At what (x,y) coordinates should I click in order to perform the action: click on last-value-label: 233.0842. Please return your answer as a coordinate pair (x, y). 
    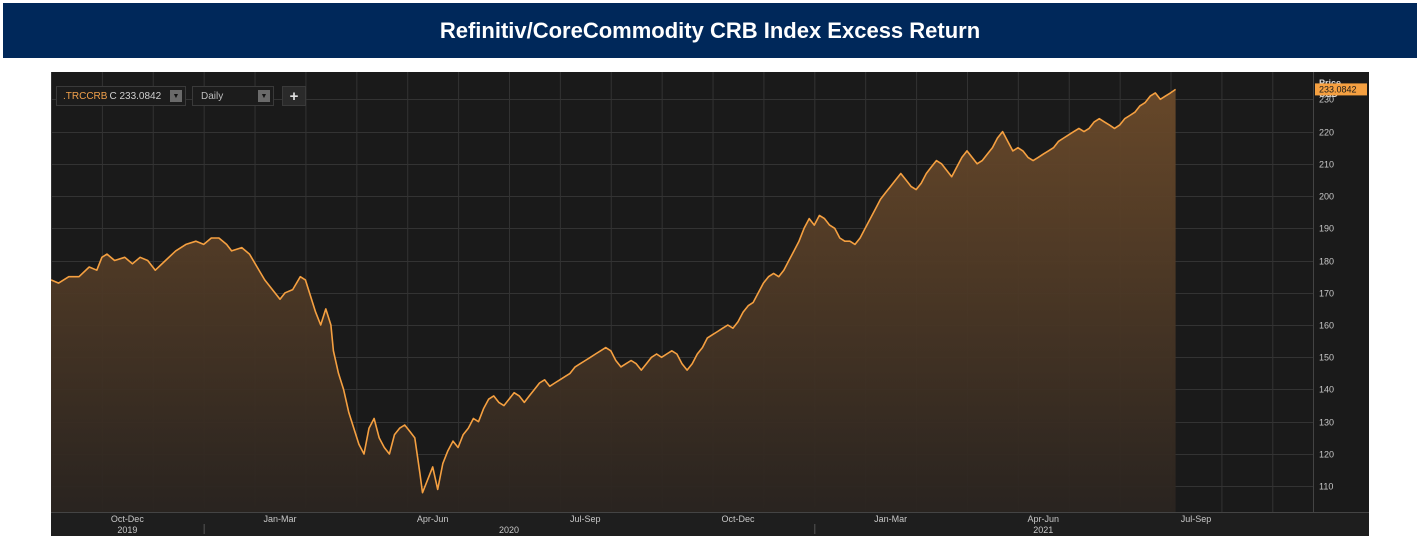
    Looking at the image, I should click on (1338, 89).